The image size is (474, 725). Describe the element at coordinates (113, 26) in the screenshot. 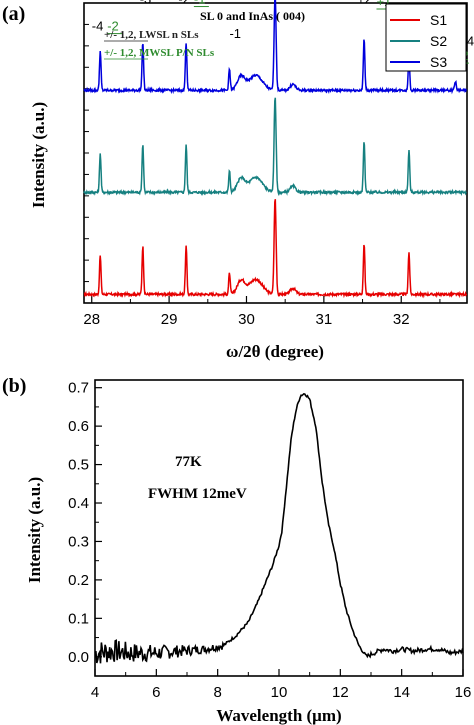

I see `peak-label-mwsl: -2` at that location.